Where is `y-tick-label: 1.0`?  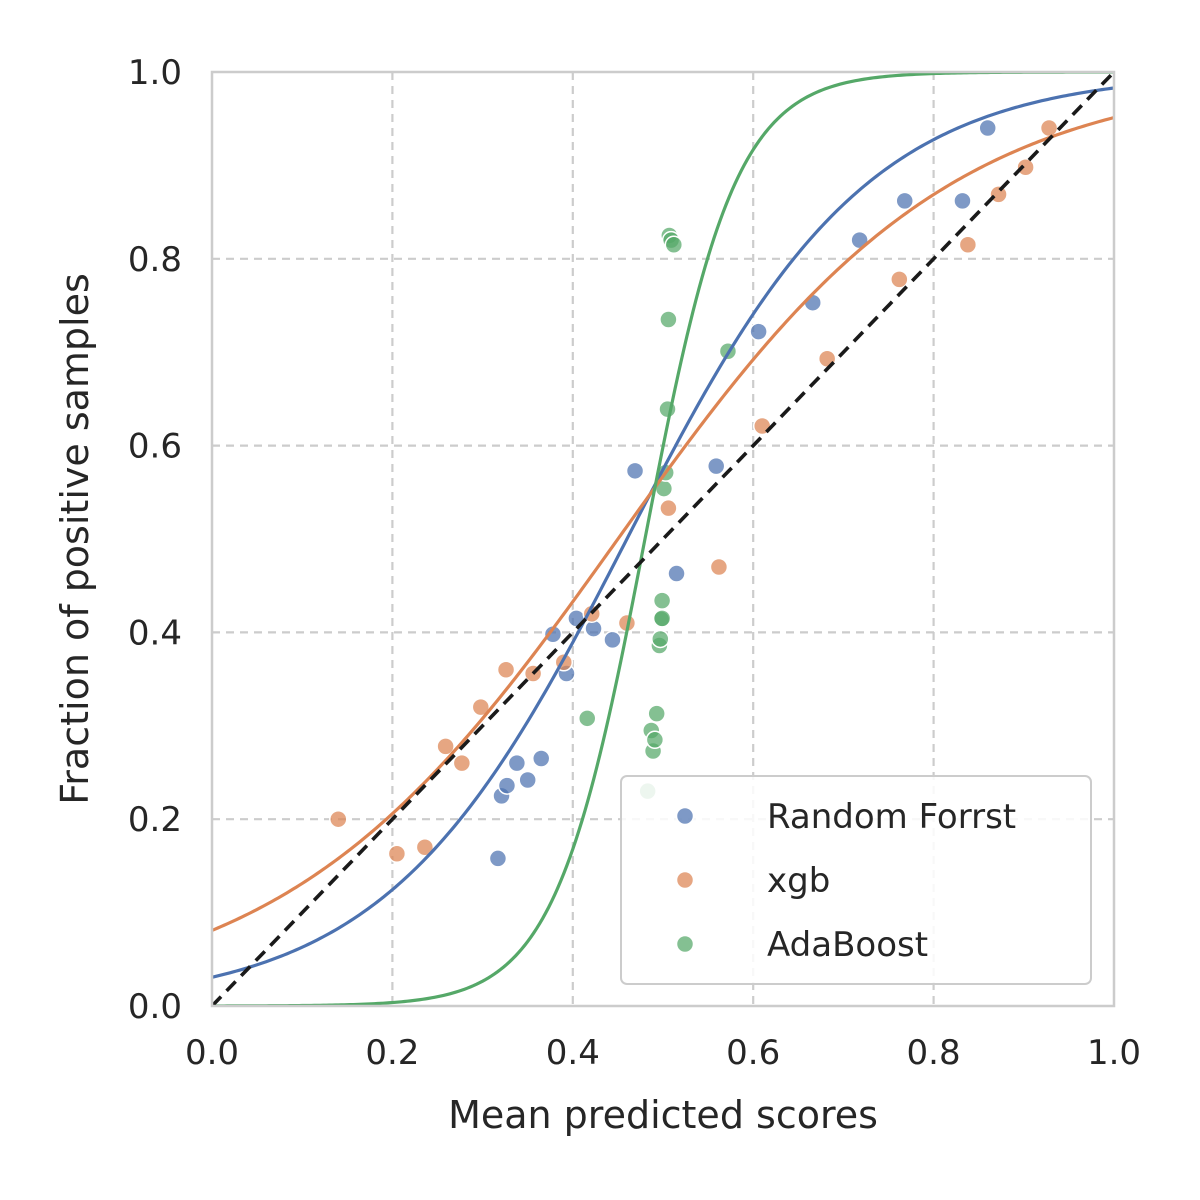
y-tick-label: 1.0 is located at coordinates (155, 73).